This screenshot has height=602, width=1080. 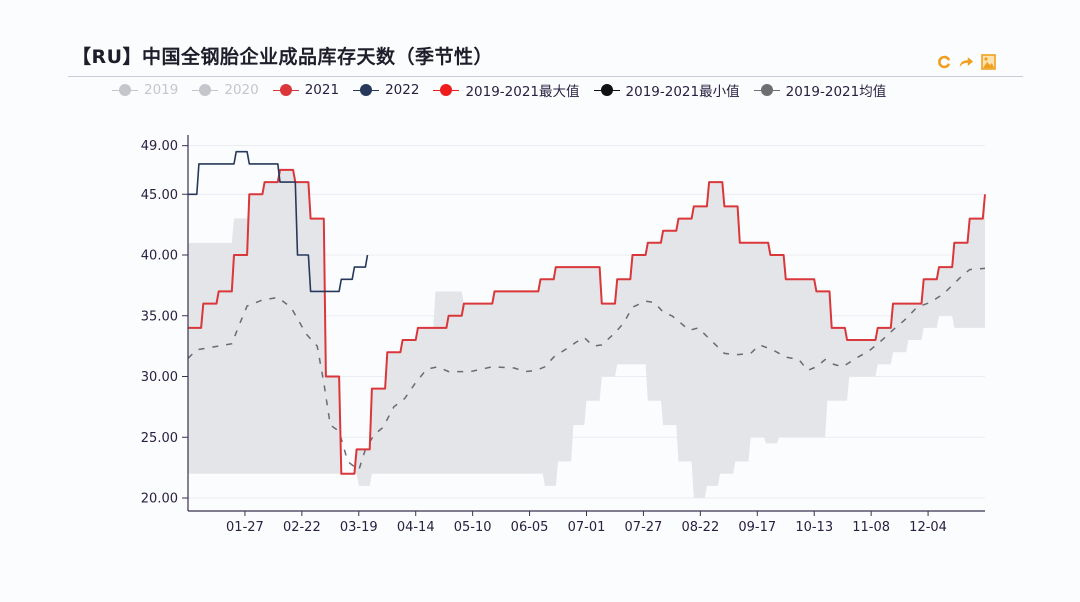 I want to click on legend-item-1: 2020, so click(x=225, y=90).